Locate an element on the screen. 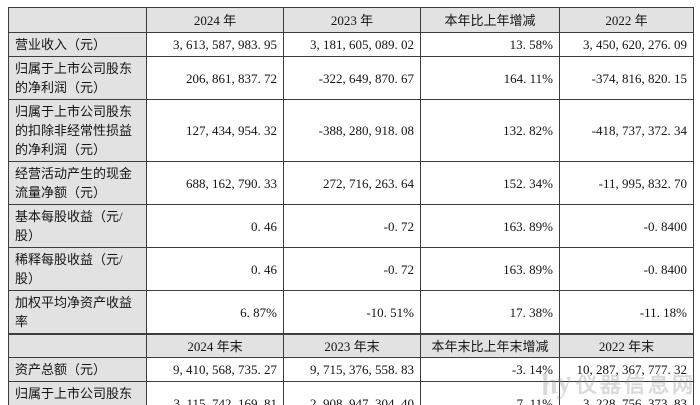 The width and height of the screenshot is (700, 405). value-cell: -3. 14% is located at coordinates (490, 369).